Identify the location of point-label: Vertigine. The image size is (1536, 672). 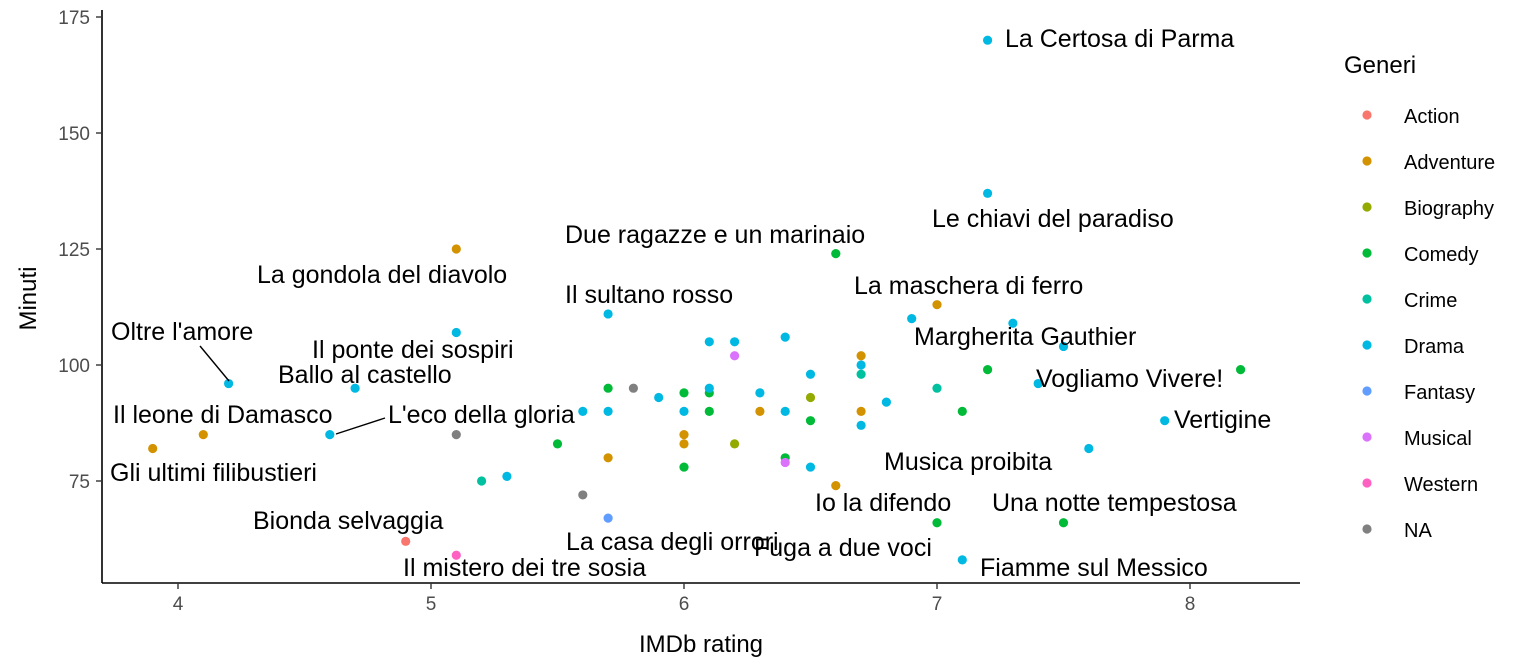
(1222, 420).